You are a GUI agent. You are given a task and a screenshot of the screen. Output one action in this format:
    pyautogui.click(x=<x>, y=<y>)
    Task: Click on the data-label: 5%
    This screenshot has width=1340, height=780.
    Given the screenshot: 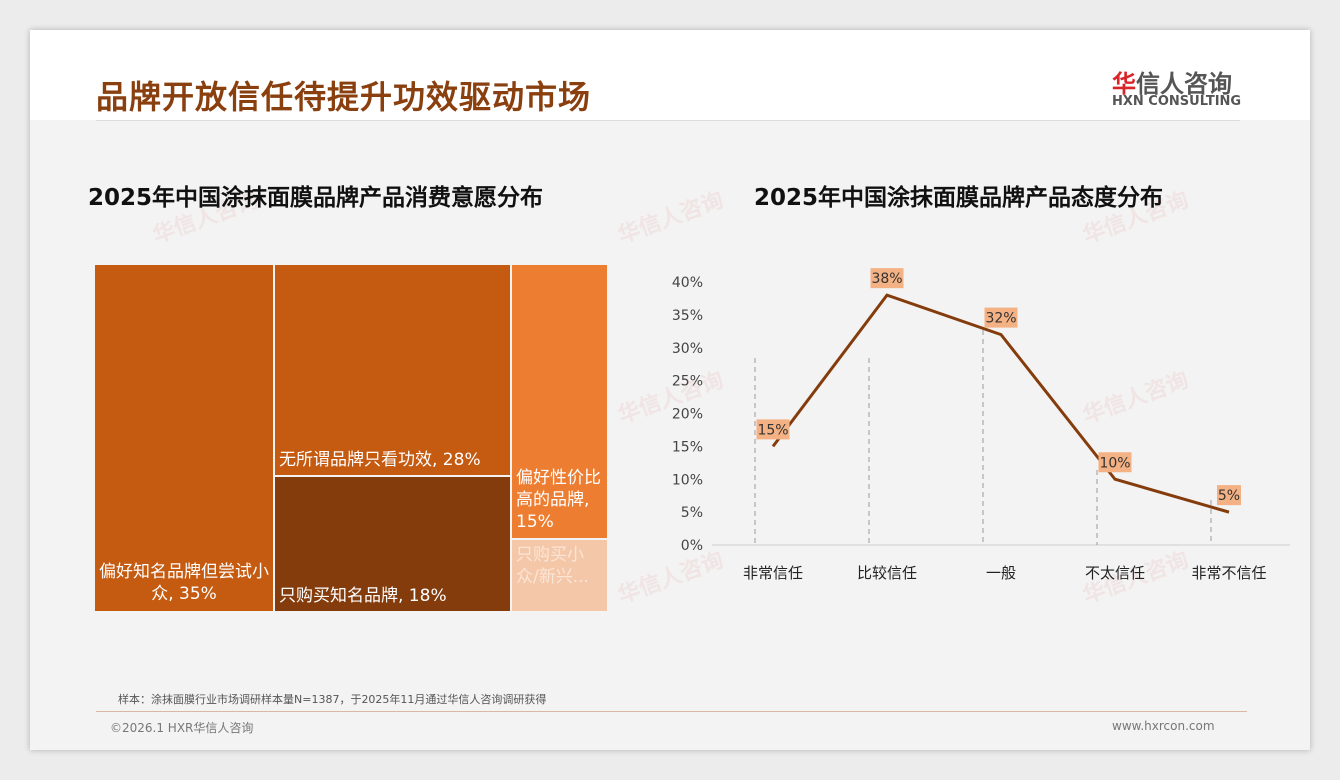 What is the action you would take?
    pyautogui.click(x=1229, y=496)
    